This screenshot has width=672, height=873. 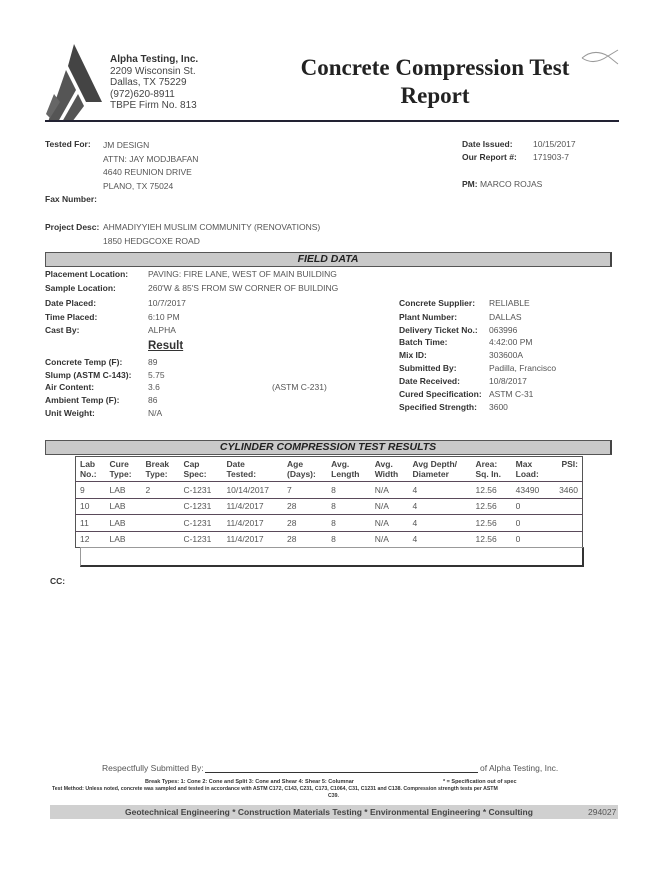 I want to click on header-line: PSI:, so click(x=569, y=464).